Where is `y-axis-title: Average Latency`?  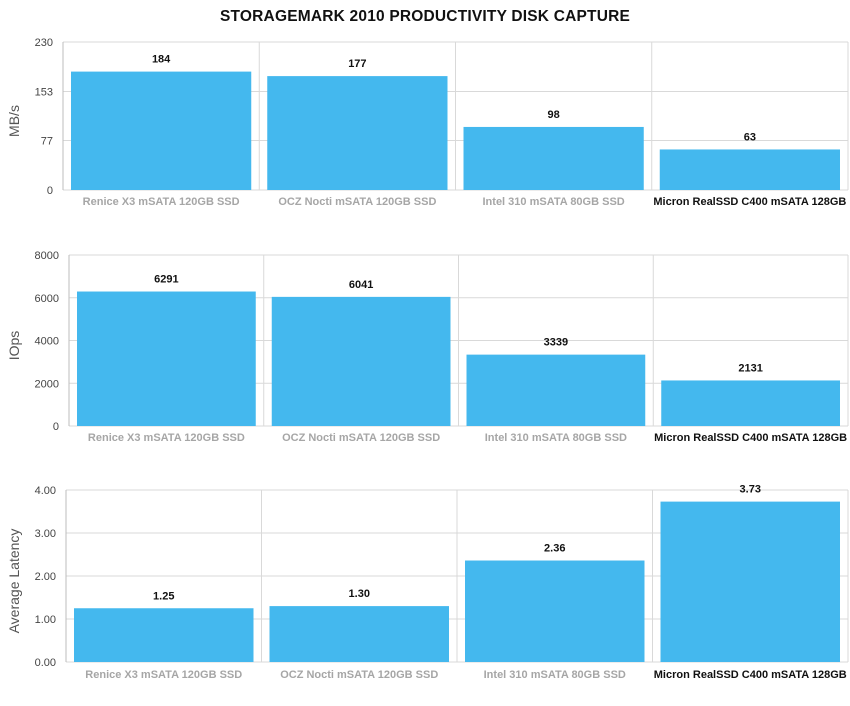 y-axis-title: Average Latency is located at coordinates (14, 581).